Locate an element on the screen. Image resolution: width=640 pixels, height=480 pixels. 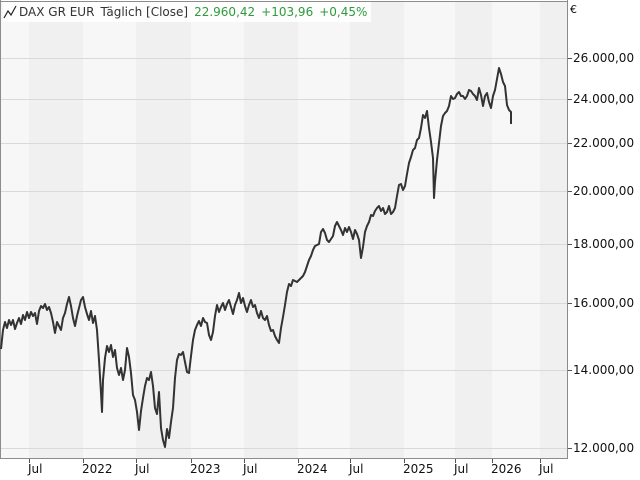
x-tick-label: 2023 is located at coordinates (205, 469).